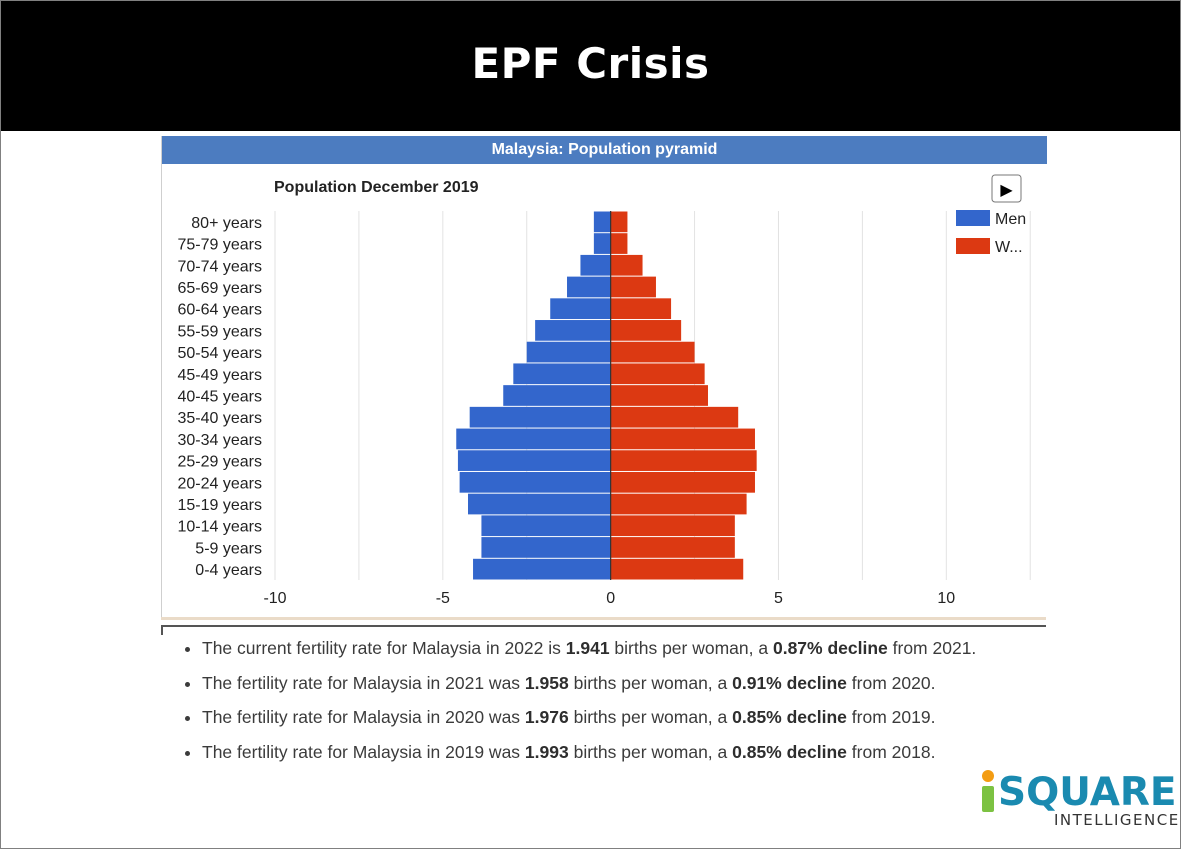 The width and height of the screenshot is (1181, 849). I want to click on y-tick-label: 50-54 years, so click(220, 353).